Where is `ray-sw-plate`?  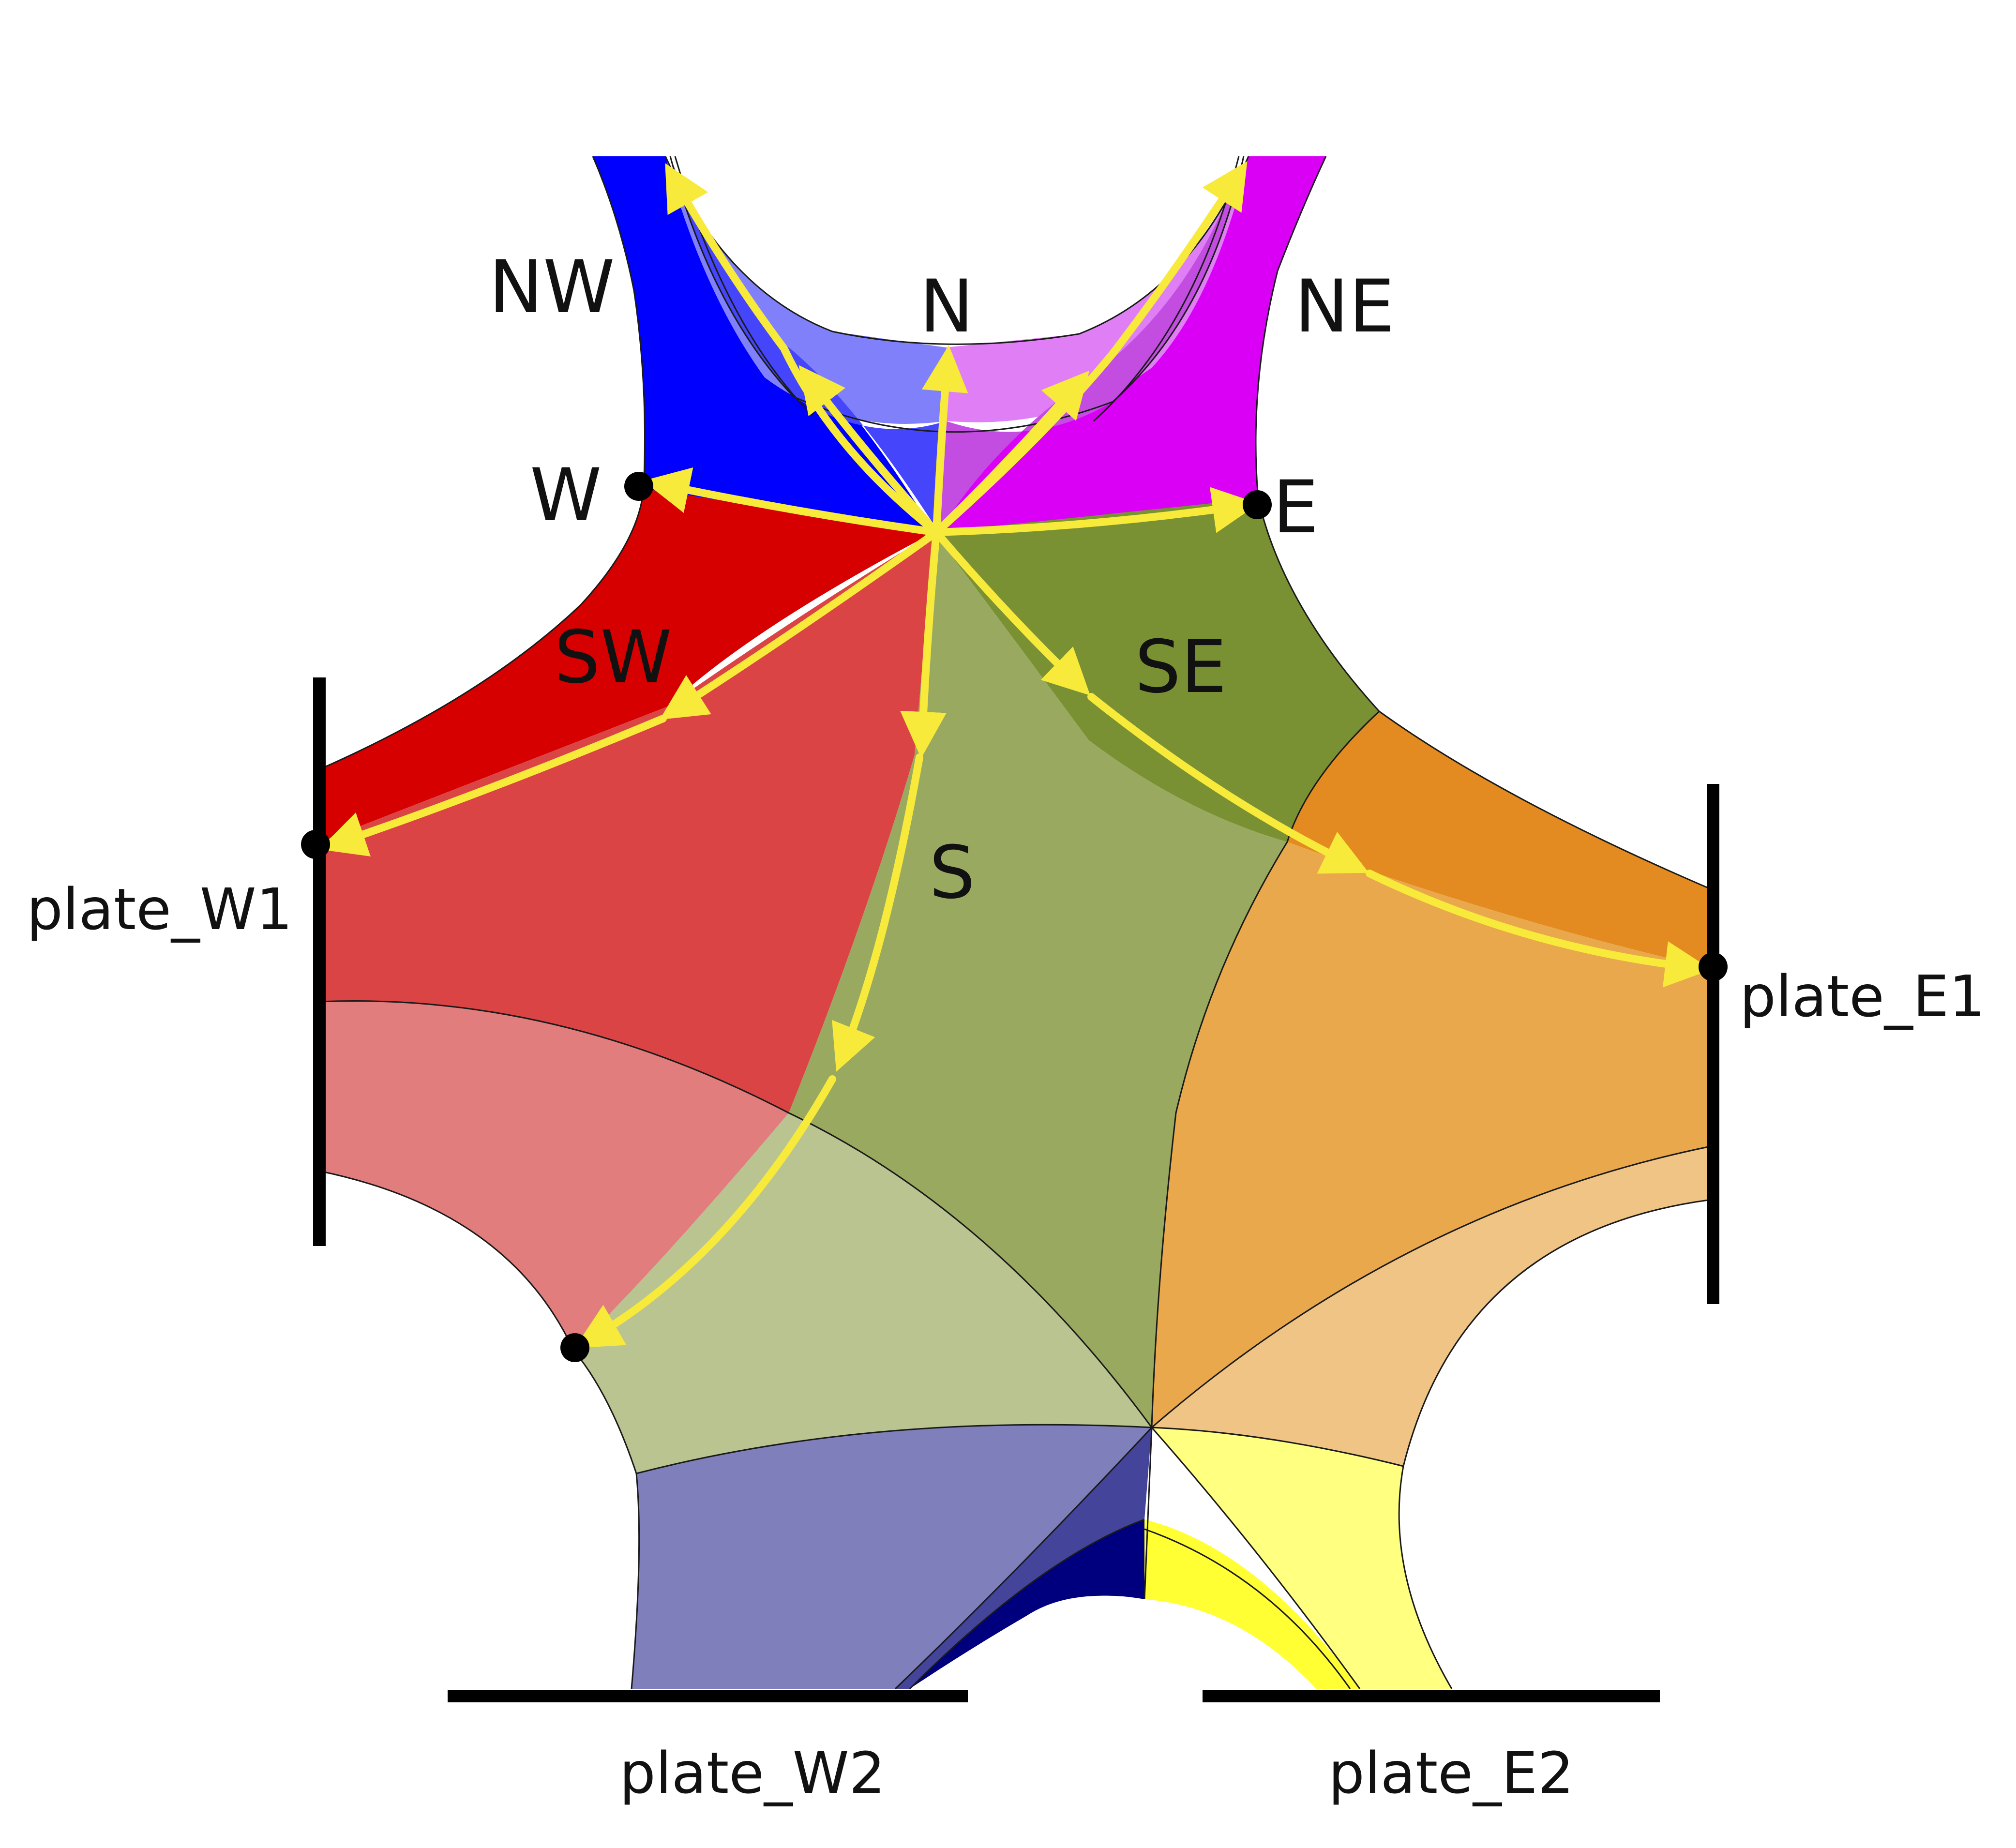 ray-sw-plate is located at coordinates (493, 785).